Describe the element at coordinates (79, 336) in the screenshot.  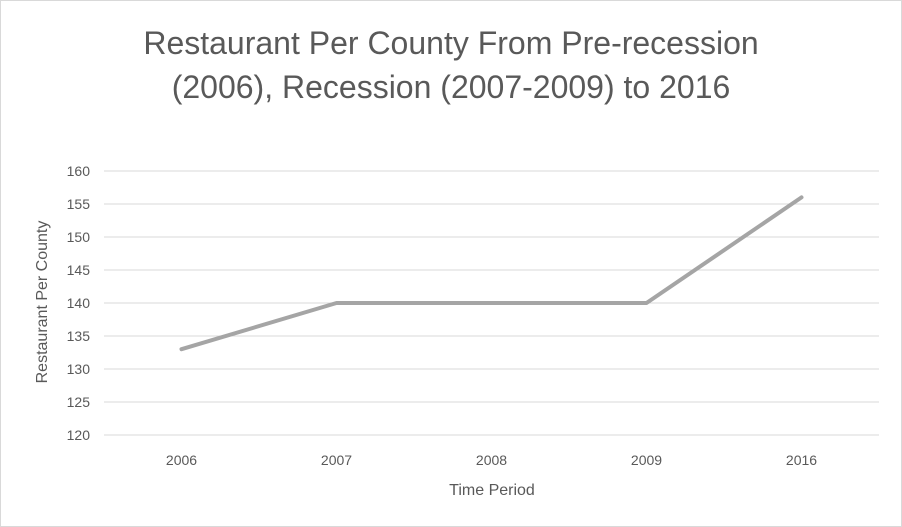
I see `y-tick-label: 135` at that location.